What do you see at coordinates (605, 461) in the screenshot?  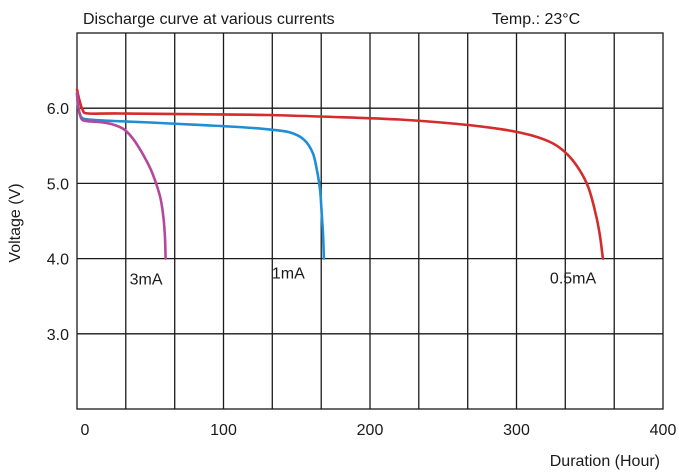 I see `x-axis-label: Duration (Hour)` at bounding box center [605, 461].